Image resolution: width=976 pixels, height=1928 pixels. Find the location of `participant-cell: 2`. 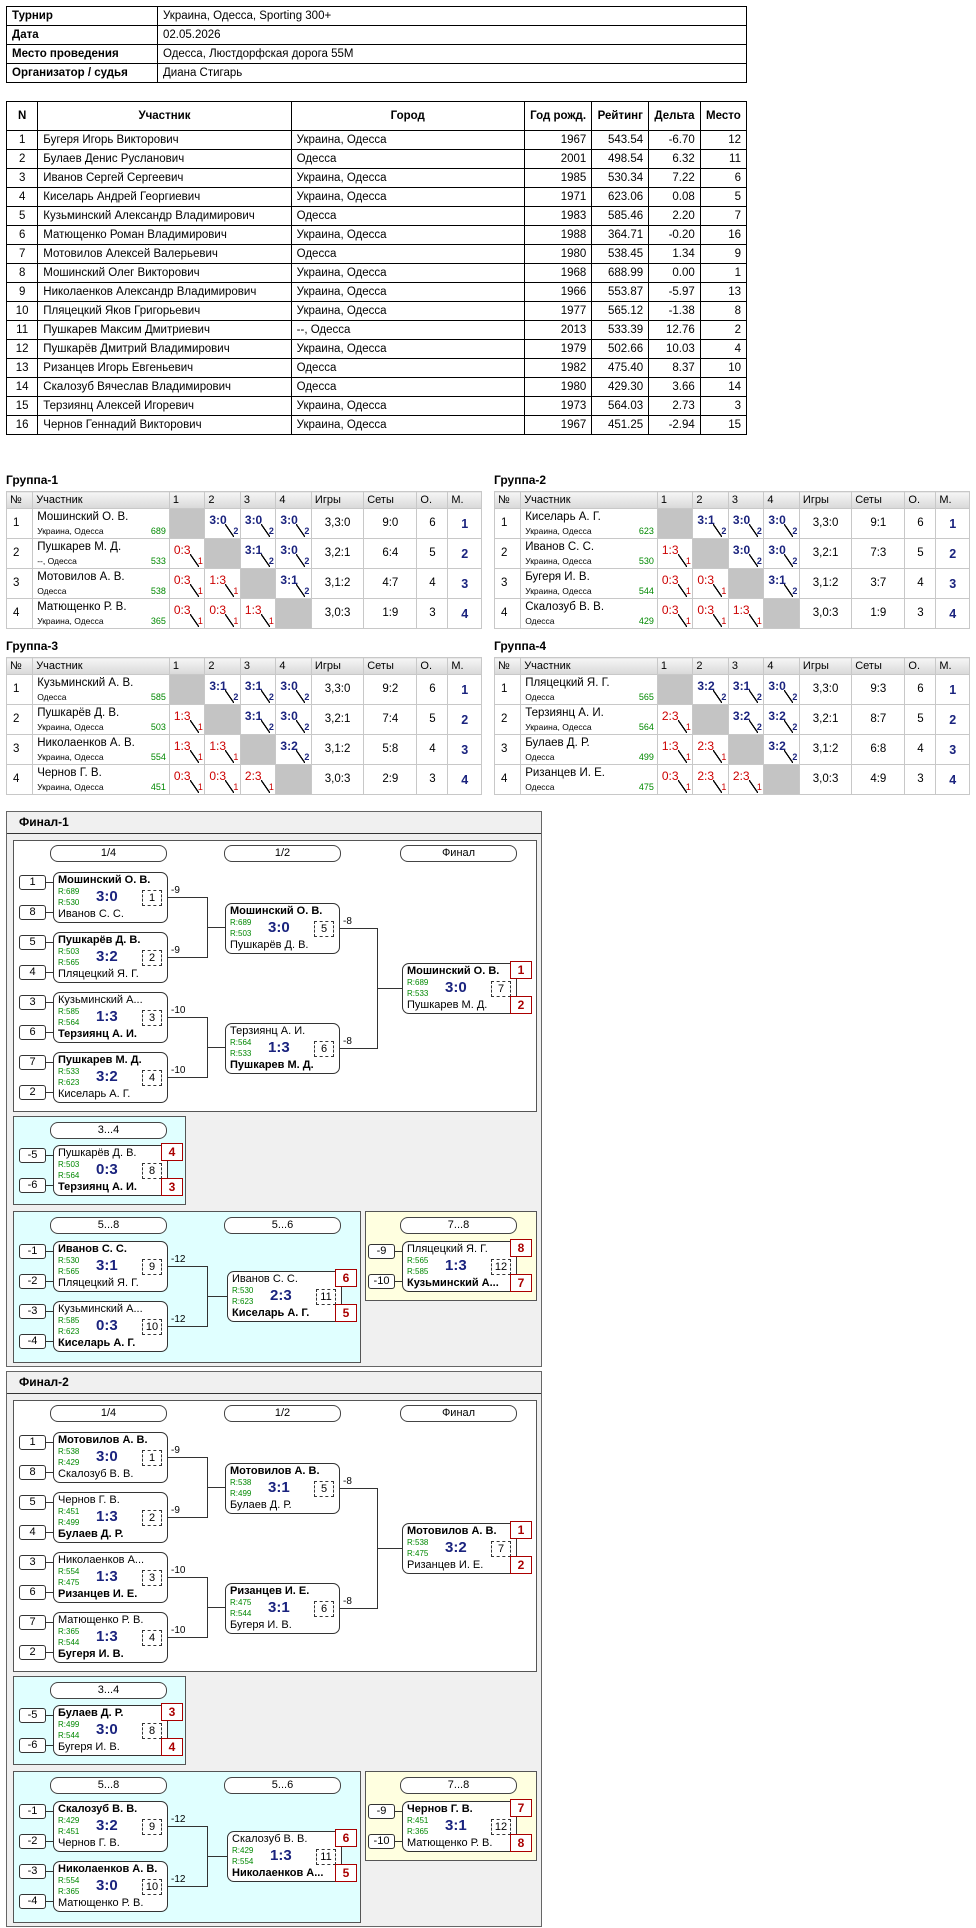

participant-cell: 2 is located at coordinates (22, 159).